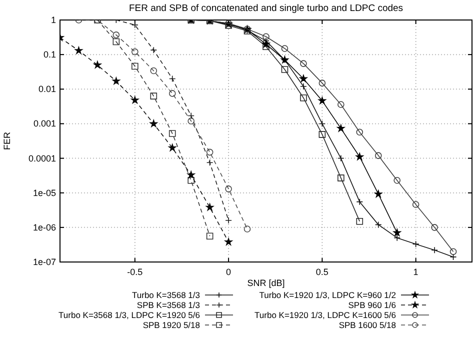 The height and width of the screenshot is (337, 474). What do you see at coordinates (53, 20) in the screenshot?
I see `y-tick-label: 1` at bounding box center [53, 20].